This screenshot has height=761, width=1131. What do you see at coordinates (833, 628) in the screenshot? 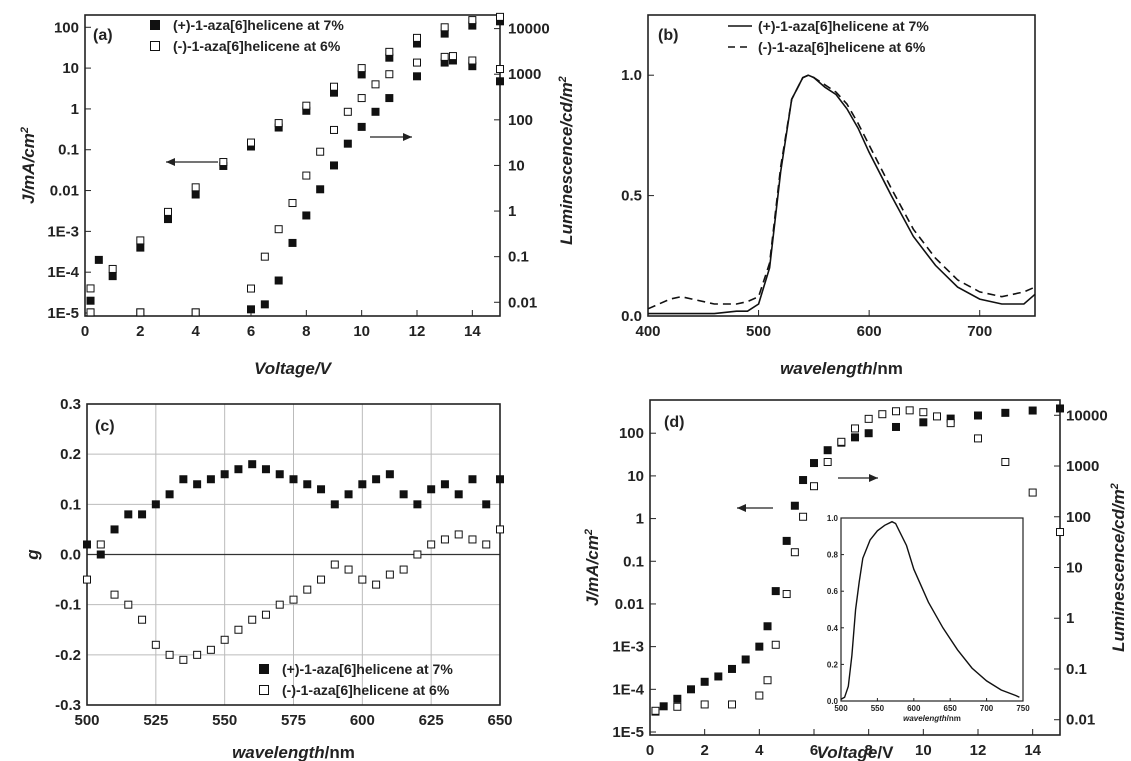
I see `inset-y-tick-label: 0.4` at bounding box center [833, 628].